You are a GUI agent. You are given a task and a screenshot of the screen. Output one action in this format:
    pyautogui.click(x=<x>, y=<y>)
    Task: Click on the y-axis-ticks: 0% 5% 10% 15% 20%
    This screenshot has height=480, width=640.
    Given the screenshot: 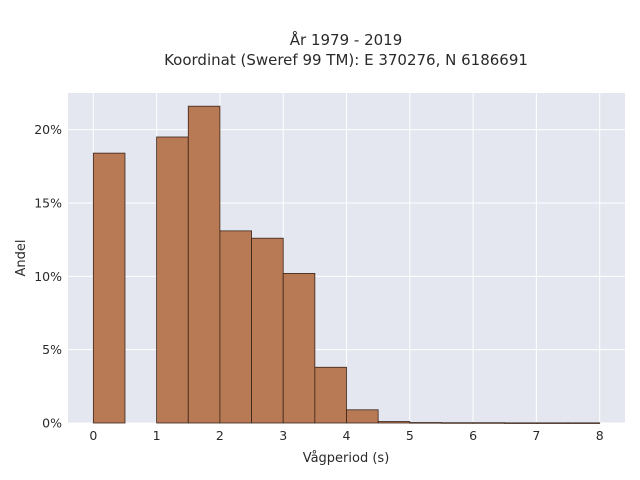 What is the action you would take?
    pyautogui.click(x=48, y=276)
    